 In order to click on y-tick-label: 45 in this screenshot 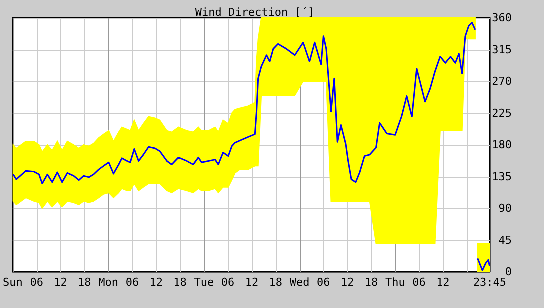, I will do `click(505, 240)`.